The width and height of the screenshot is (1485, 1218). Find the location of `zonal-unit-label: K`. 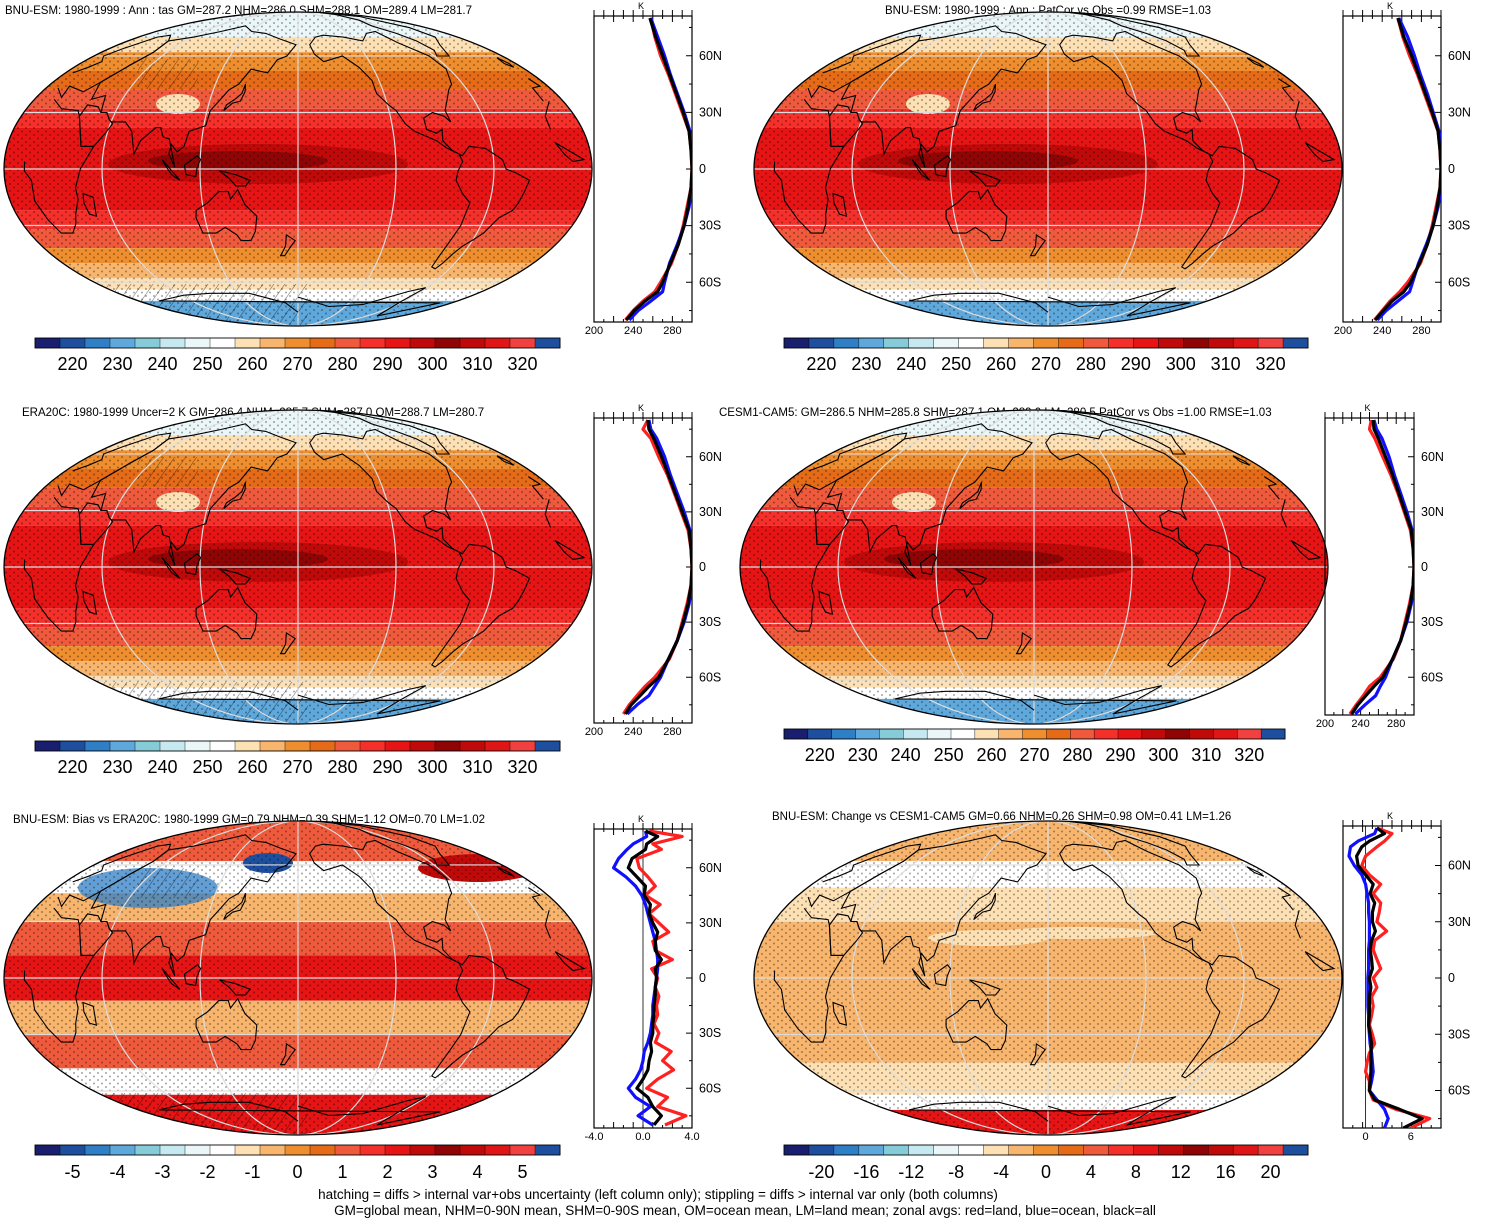

zonal-unit-label: K is located at coordinates (641, 408).